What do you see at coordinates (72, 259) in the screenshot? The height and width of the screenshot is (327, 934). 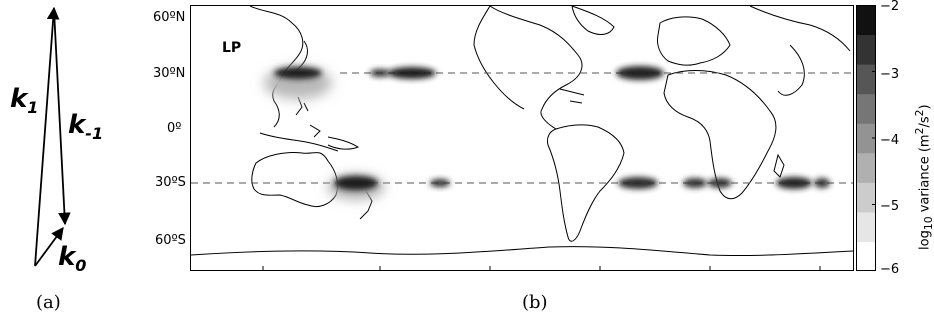 I see `vector-k0-label: k0` at bounding box center [72, 259].